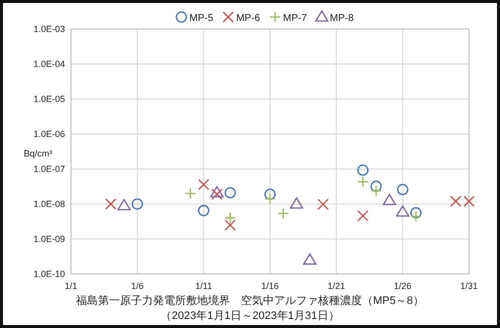 This screenshot has height=328, width=500. I want to click on x-tick-label: 1/6, so click(137, 286).